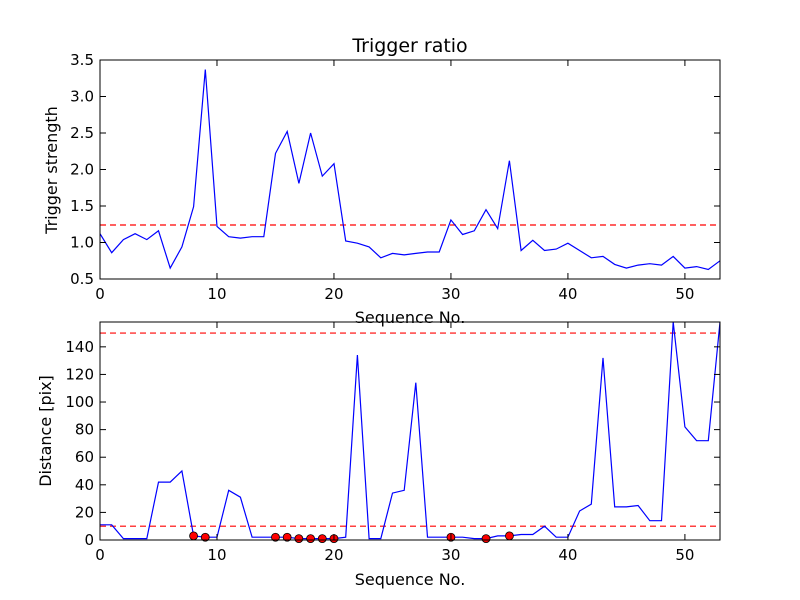  Describe the element at coordinates (409, 46) in the screenshot. I see `chart-title: Trigger ratio` at that location.